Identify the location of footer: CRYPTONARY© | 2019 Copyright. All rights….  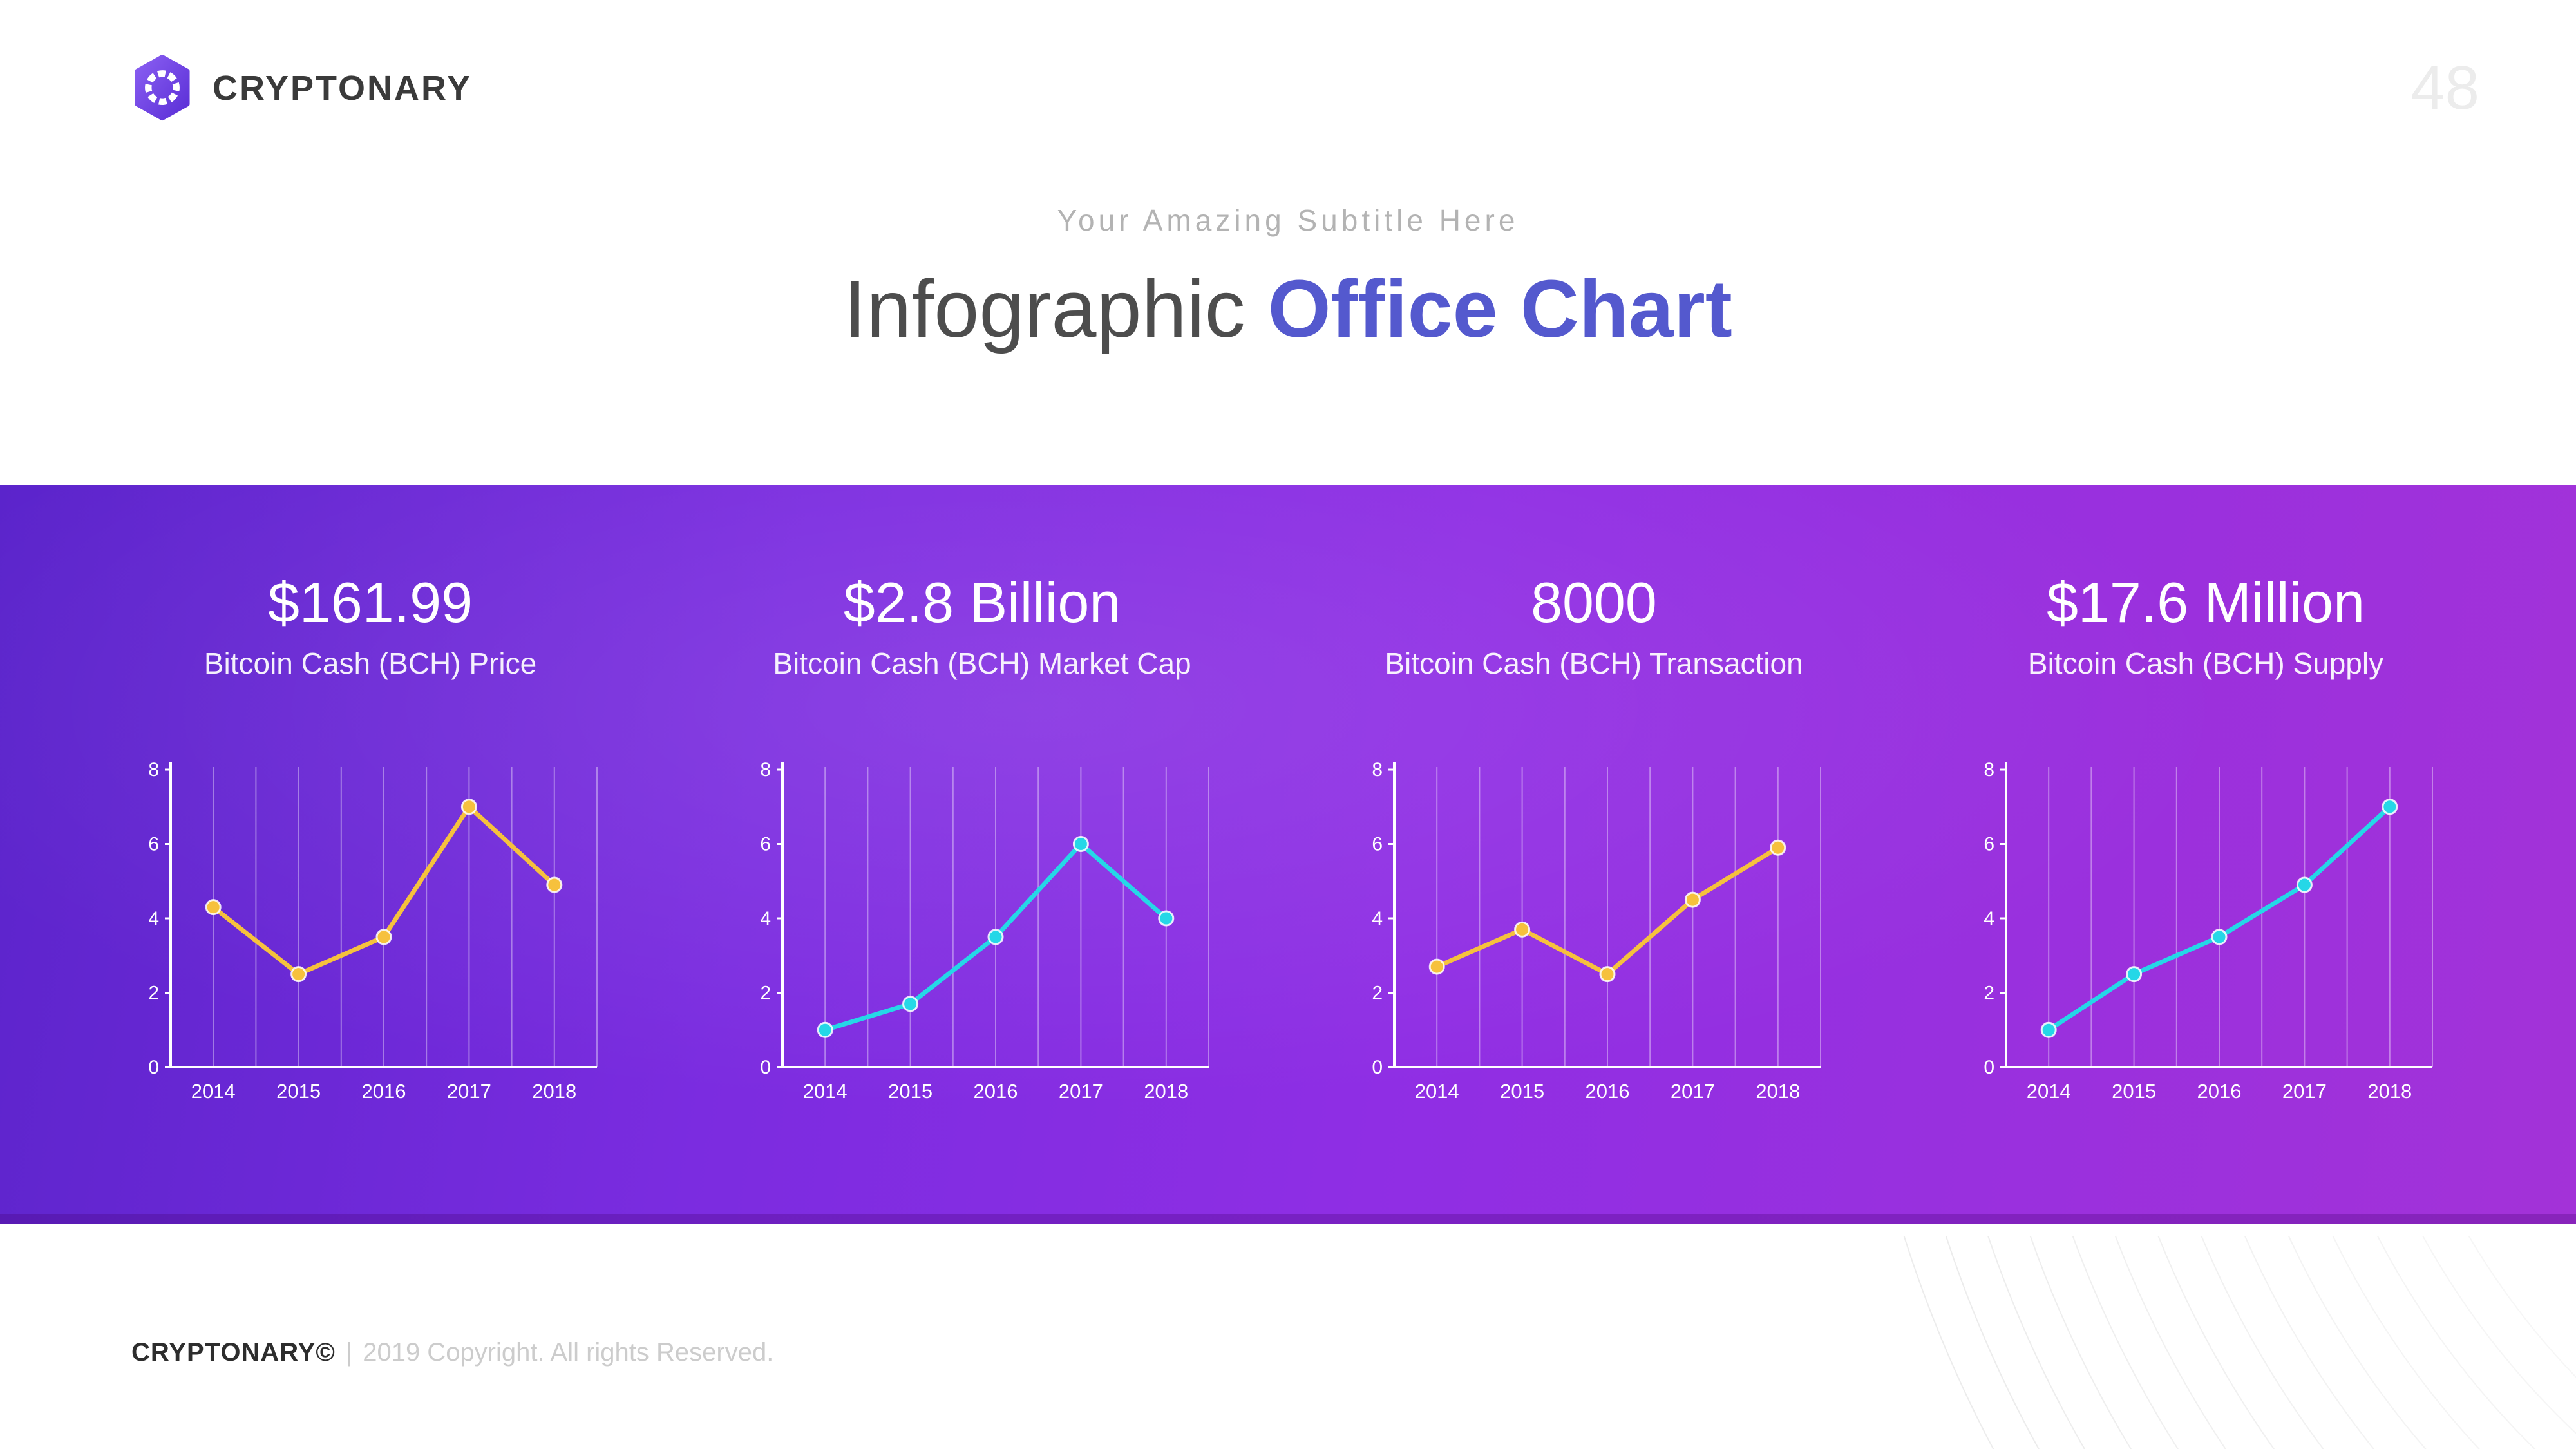
(452, 1352).